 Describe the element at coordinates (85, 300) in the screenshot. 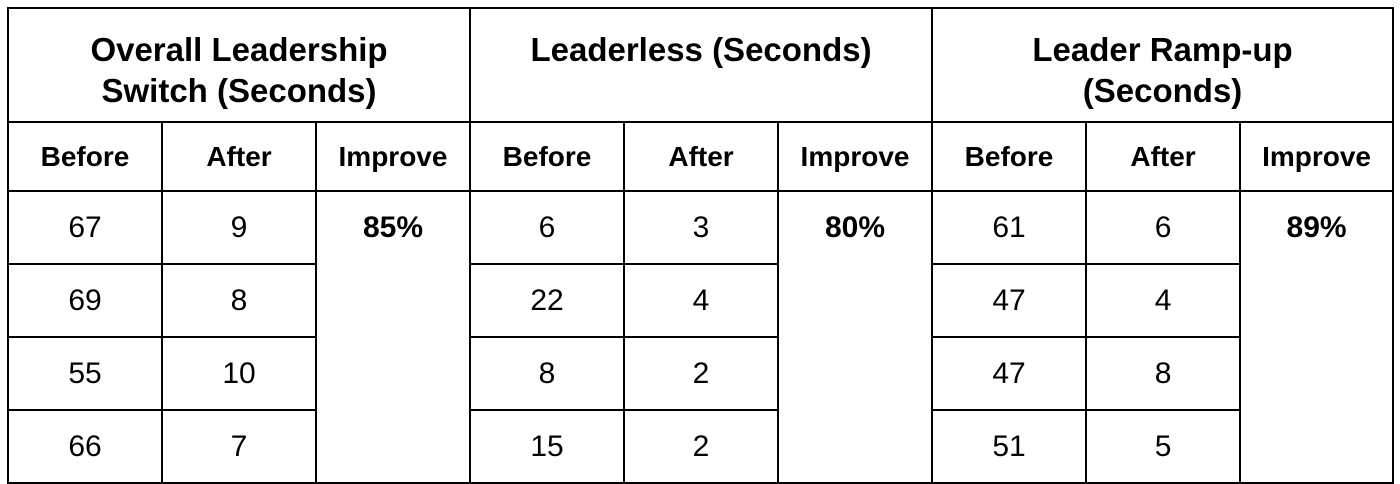

I see `before-value: 69` at that location.